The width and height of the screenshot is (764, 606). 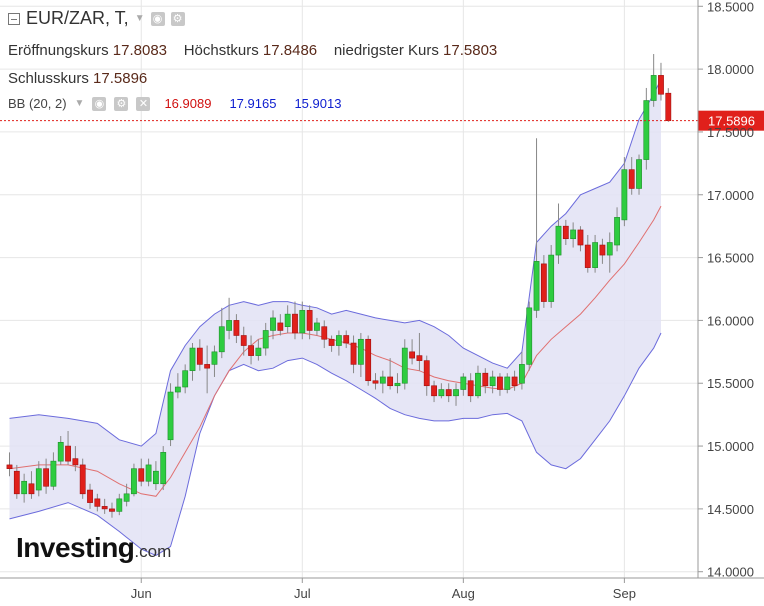 I want to click on y-tick-label: 14.5000, so click(x=730, y=509).